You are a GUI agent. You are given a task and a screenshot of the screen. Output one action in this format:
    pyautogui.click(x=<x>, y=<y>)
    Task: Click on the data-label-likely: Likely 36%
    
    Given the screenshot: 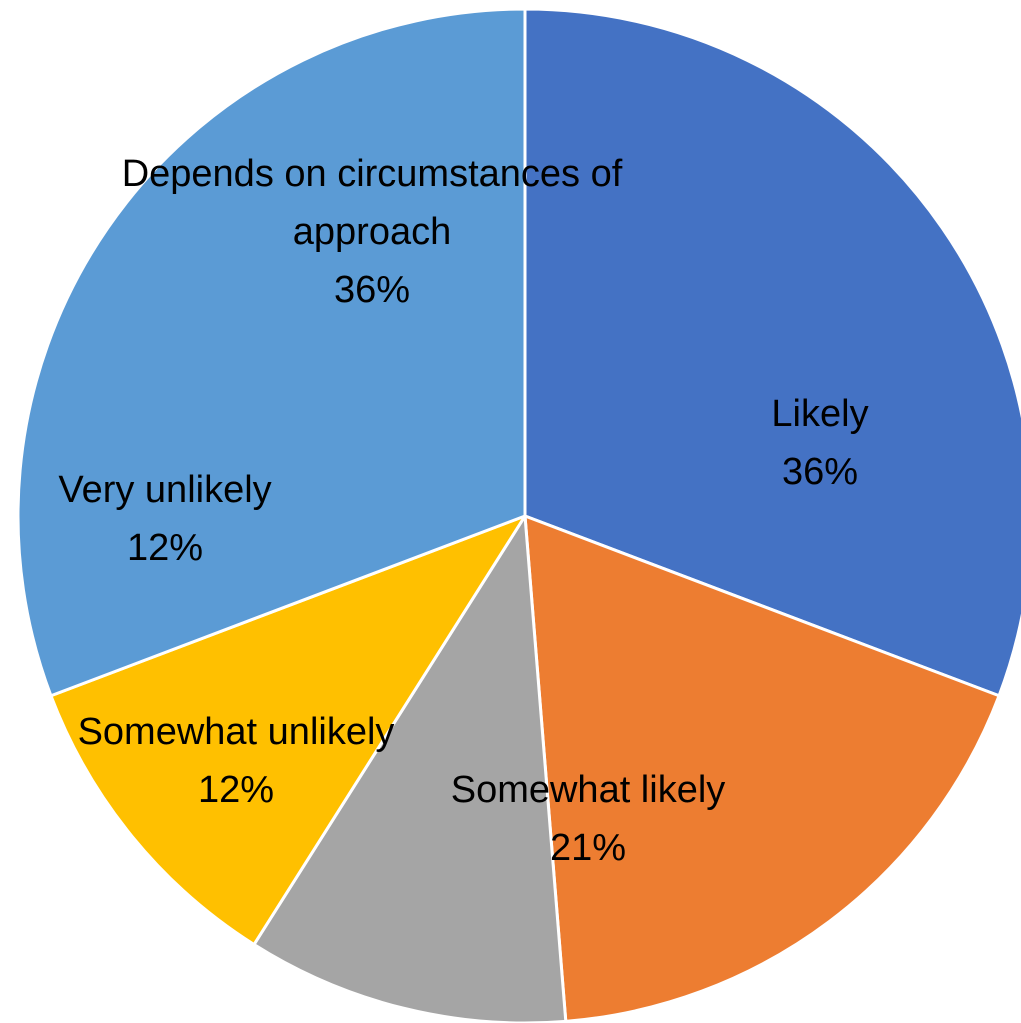 What is the action you would take?
    pyautogui.click(x=819, y=443)
    